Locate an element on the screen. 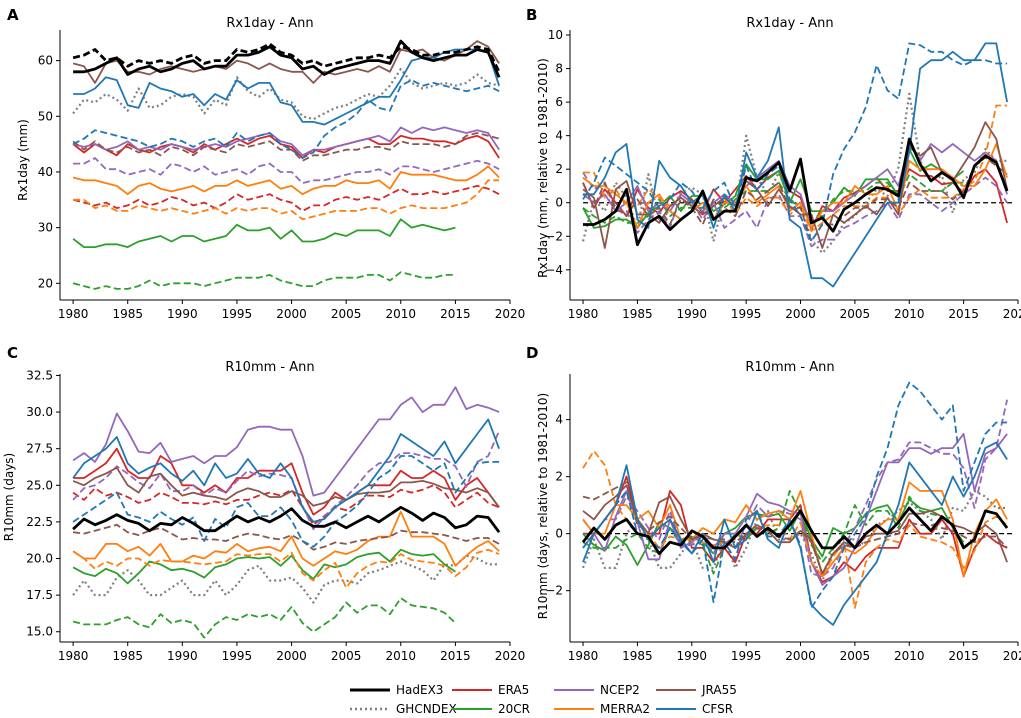 The width and height of the screenshot is (1021, 718). y-tick-label: 0 is located at coordinates (559, 534).